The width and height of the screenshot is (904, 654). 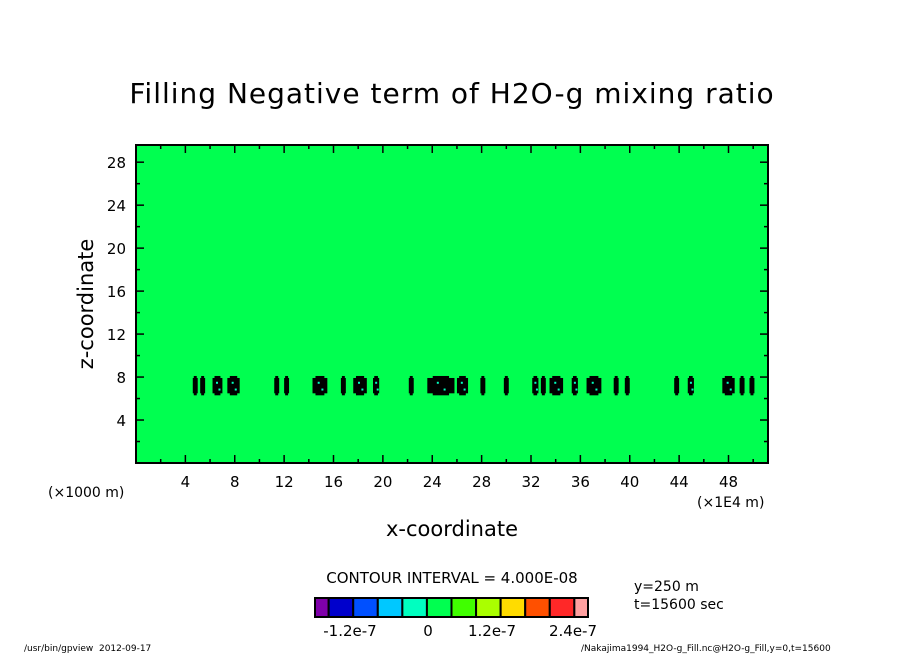 What do you see at coordinates (679, 605) in the screenshot?
I see `info-t: t=15600 sec` at bounding box center [679, 605].